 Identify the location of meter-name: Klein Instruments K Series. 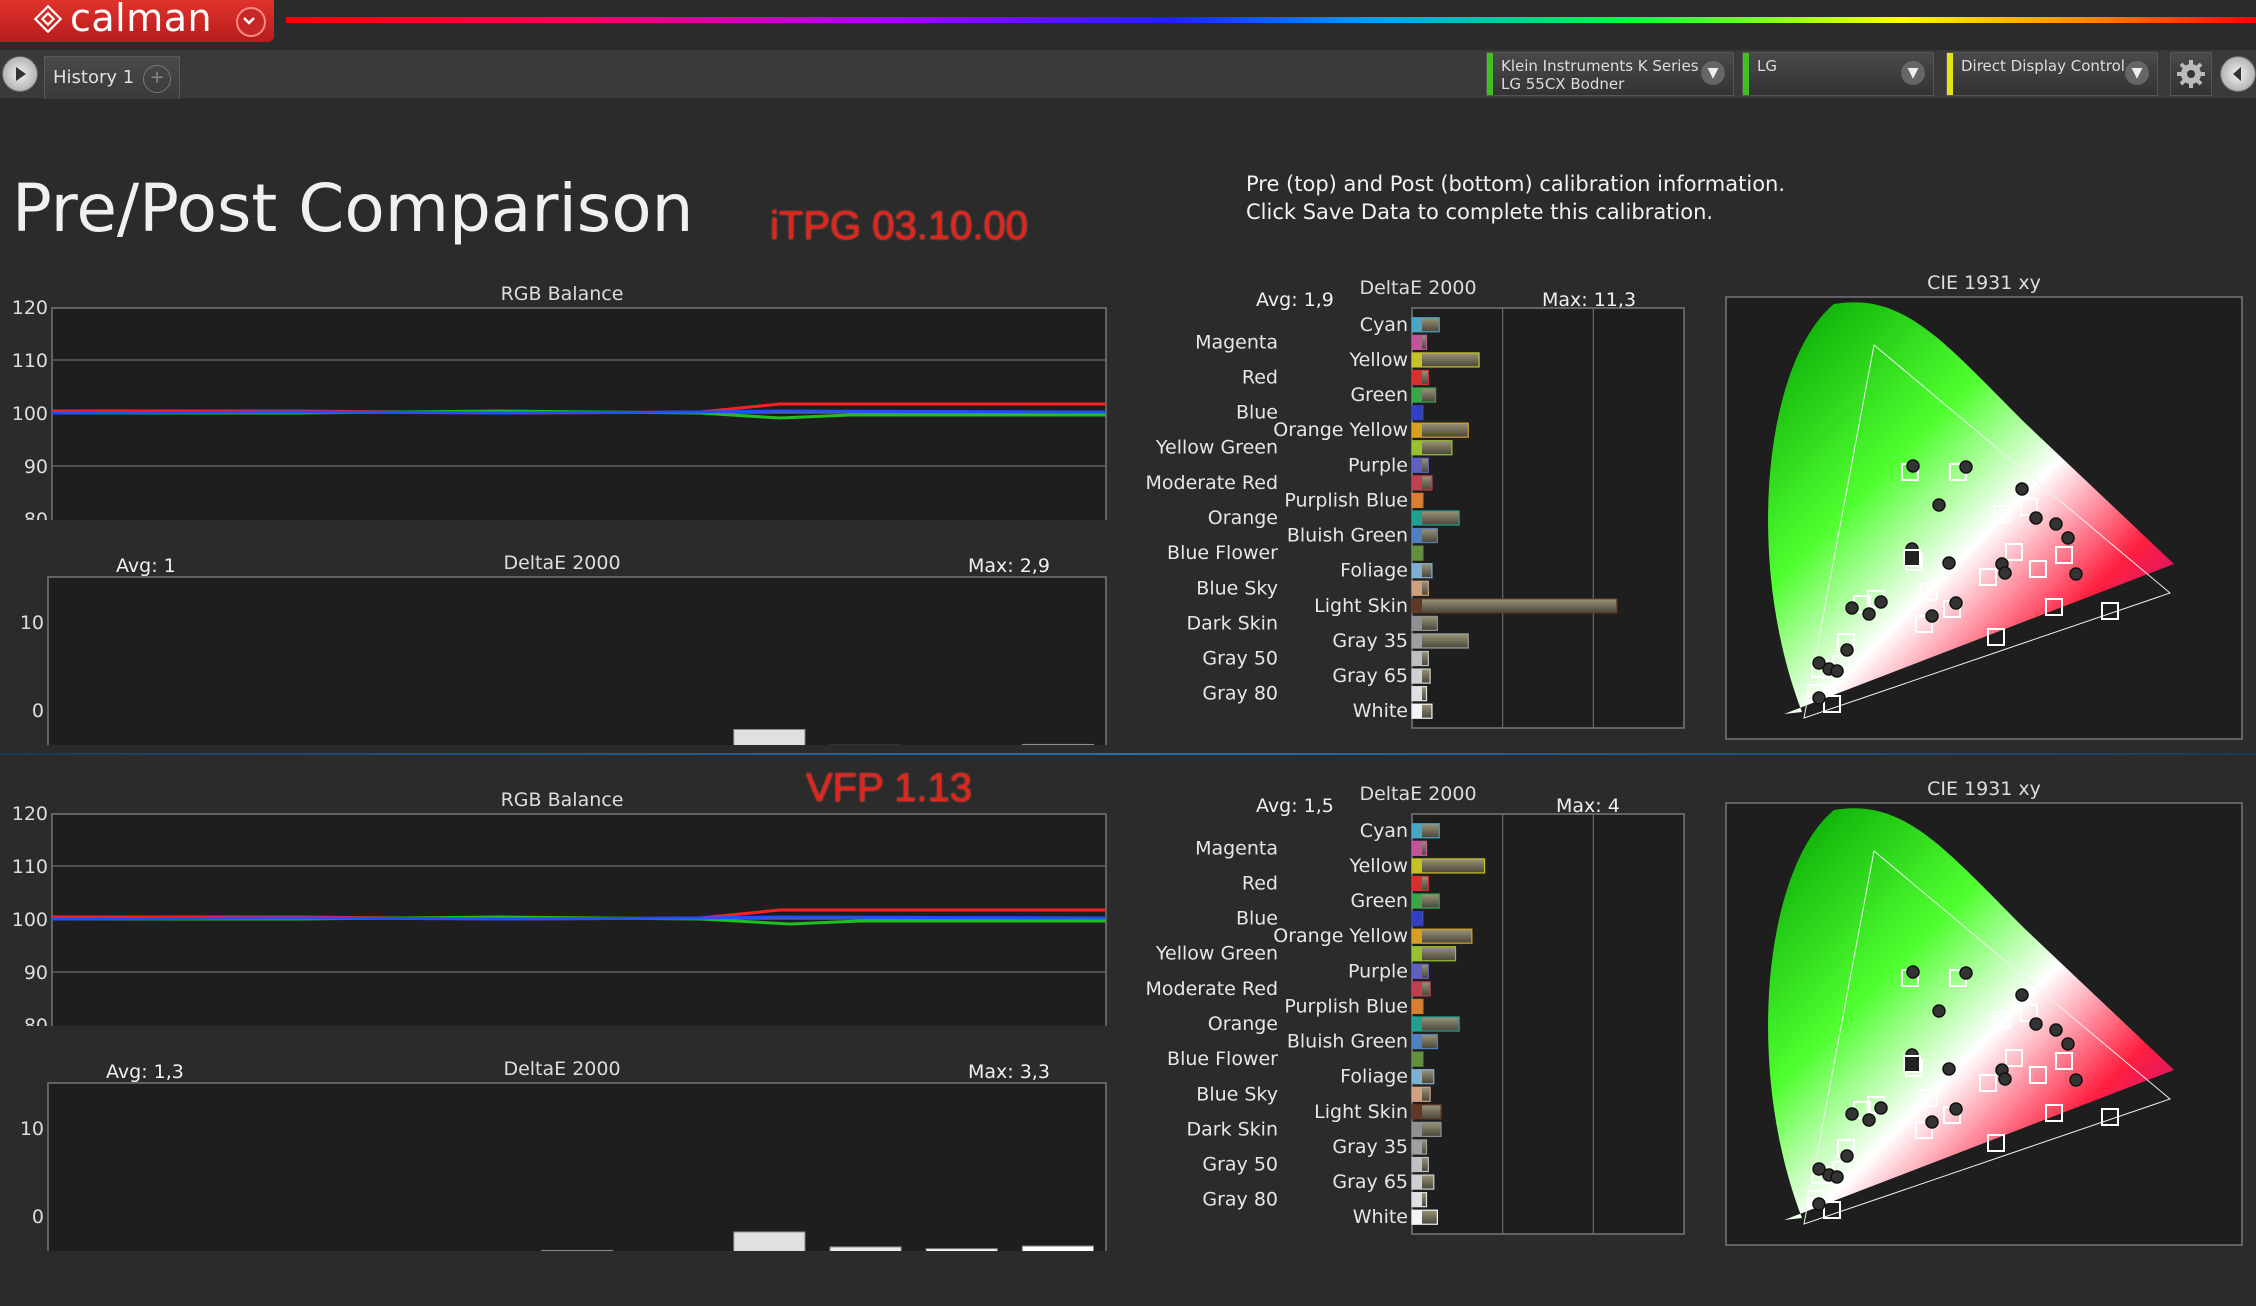
(1600, 66).